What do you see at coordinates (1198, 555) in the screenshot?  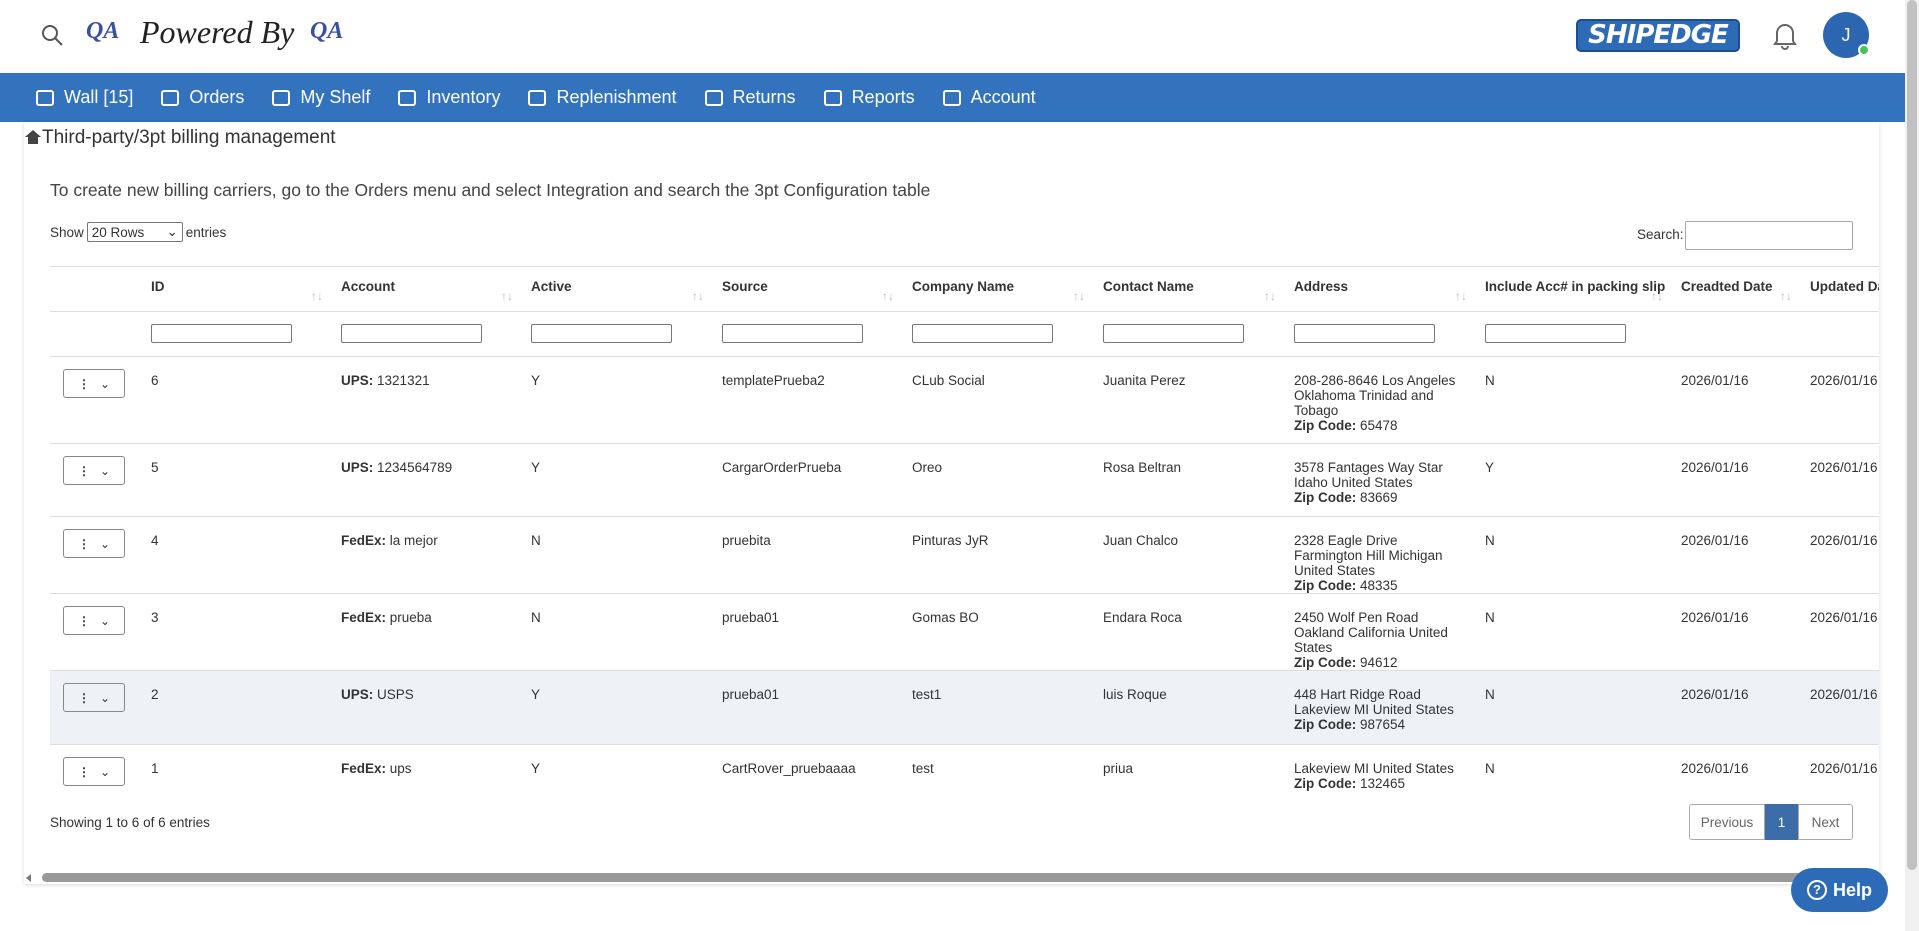 I see `contact-cell: Juan Chalco` at bounding box center [1198, 555].